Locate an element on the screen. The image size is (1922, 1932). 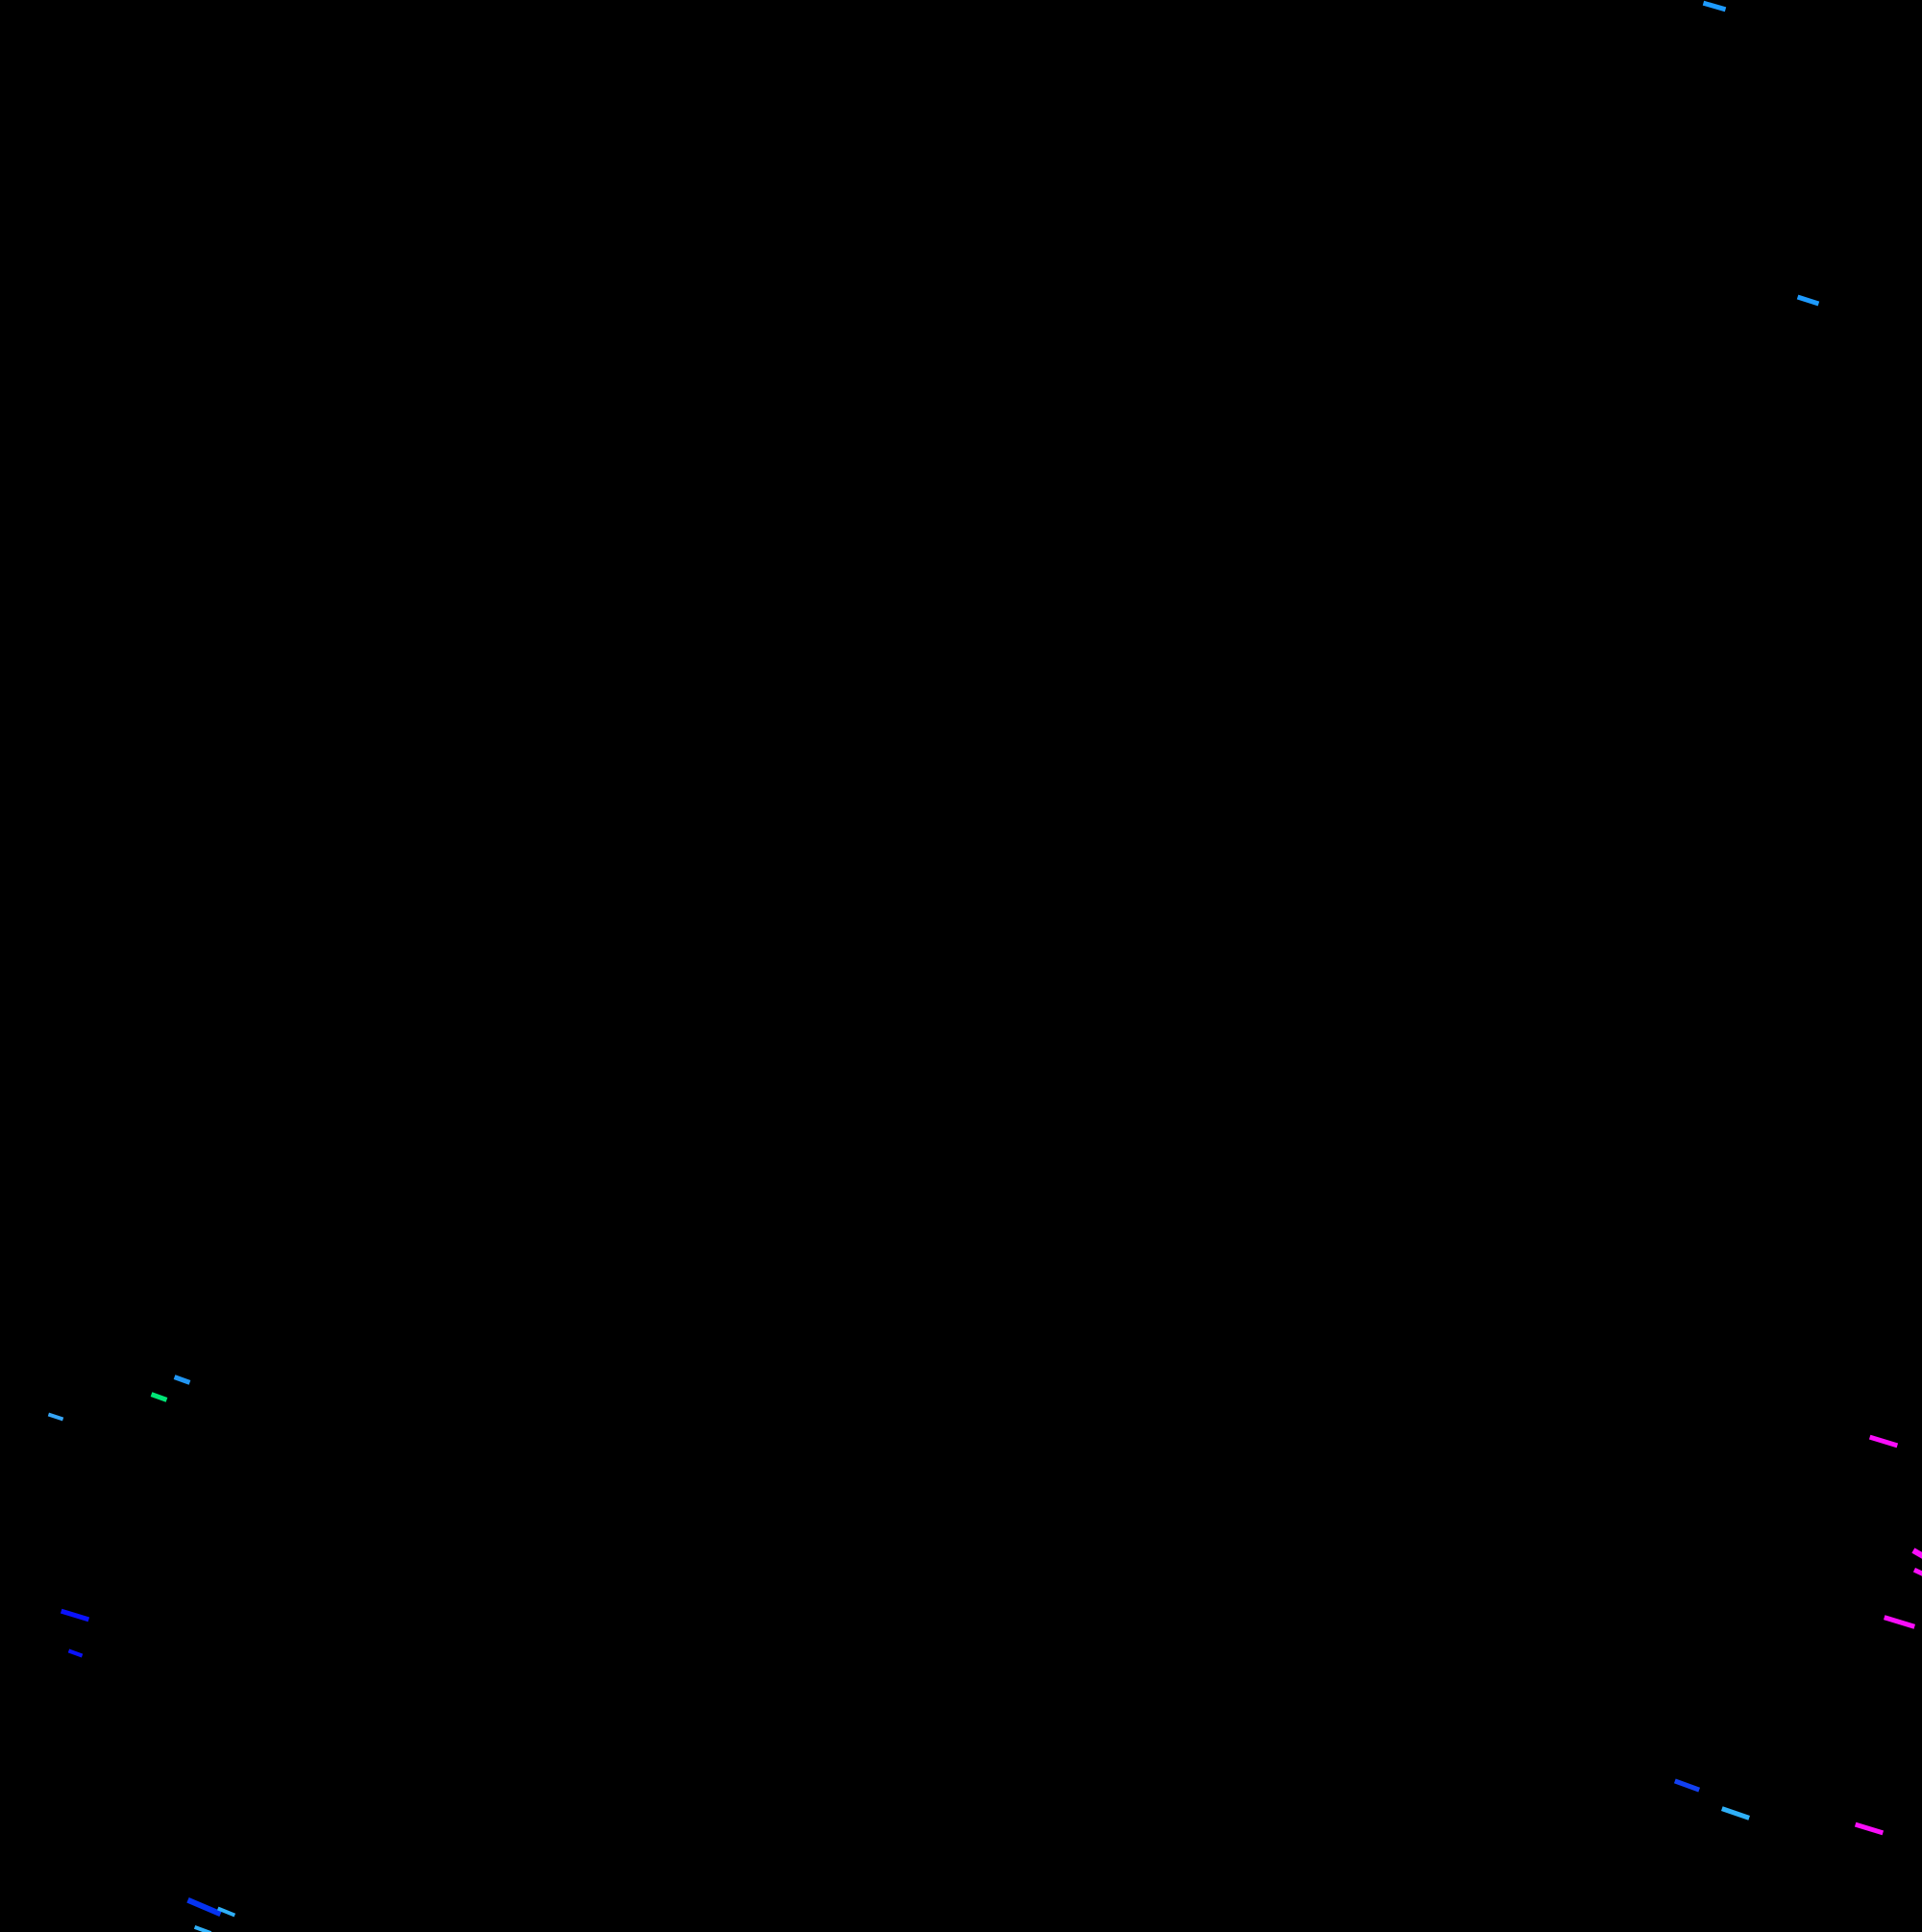
streak-left-blue-long is located at coordinates (75, 1615).